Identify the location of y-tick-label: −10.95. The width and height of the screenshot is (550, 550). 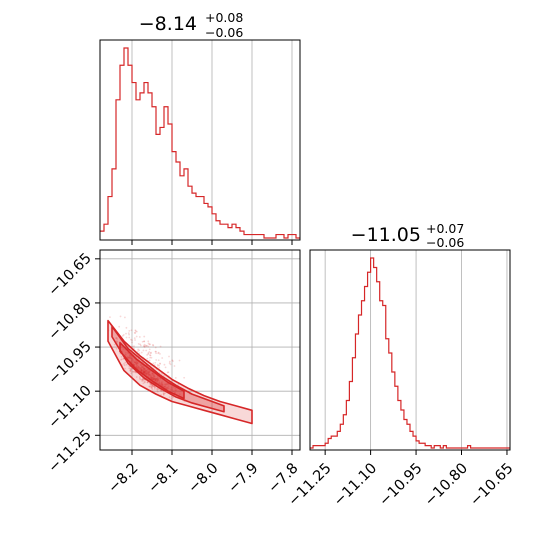
(70, 363).